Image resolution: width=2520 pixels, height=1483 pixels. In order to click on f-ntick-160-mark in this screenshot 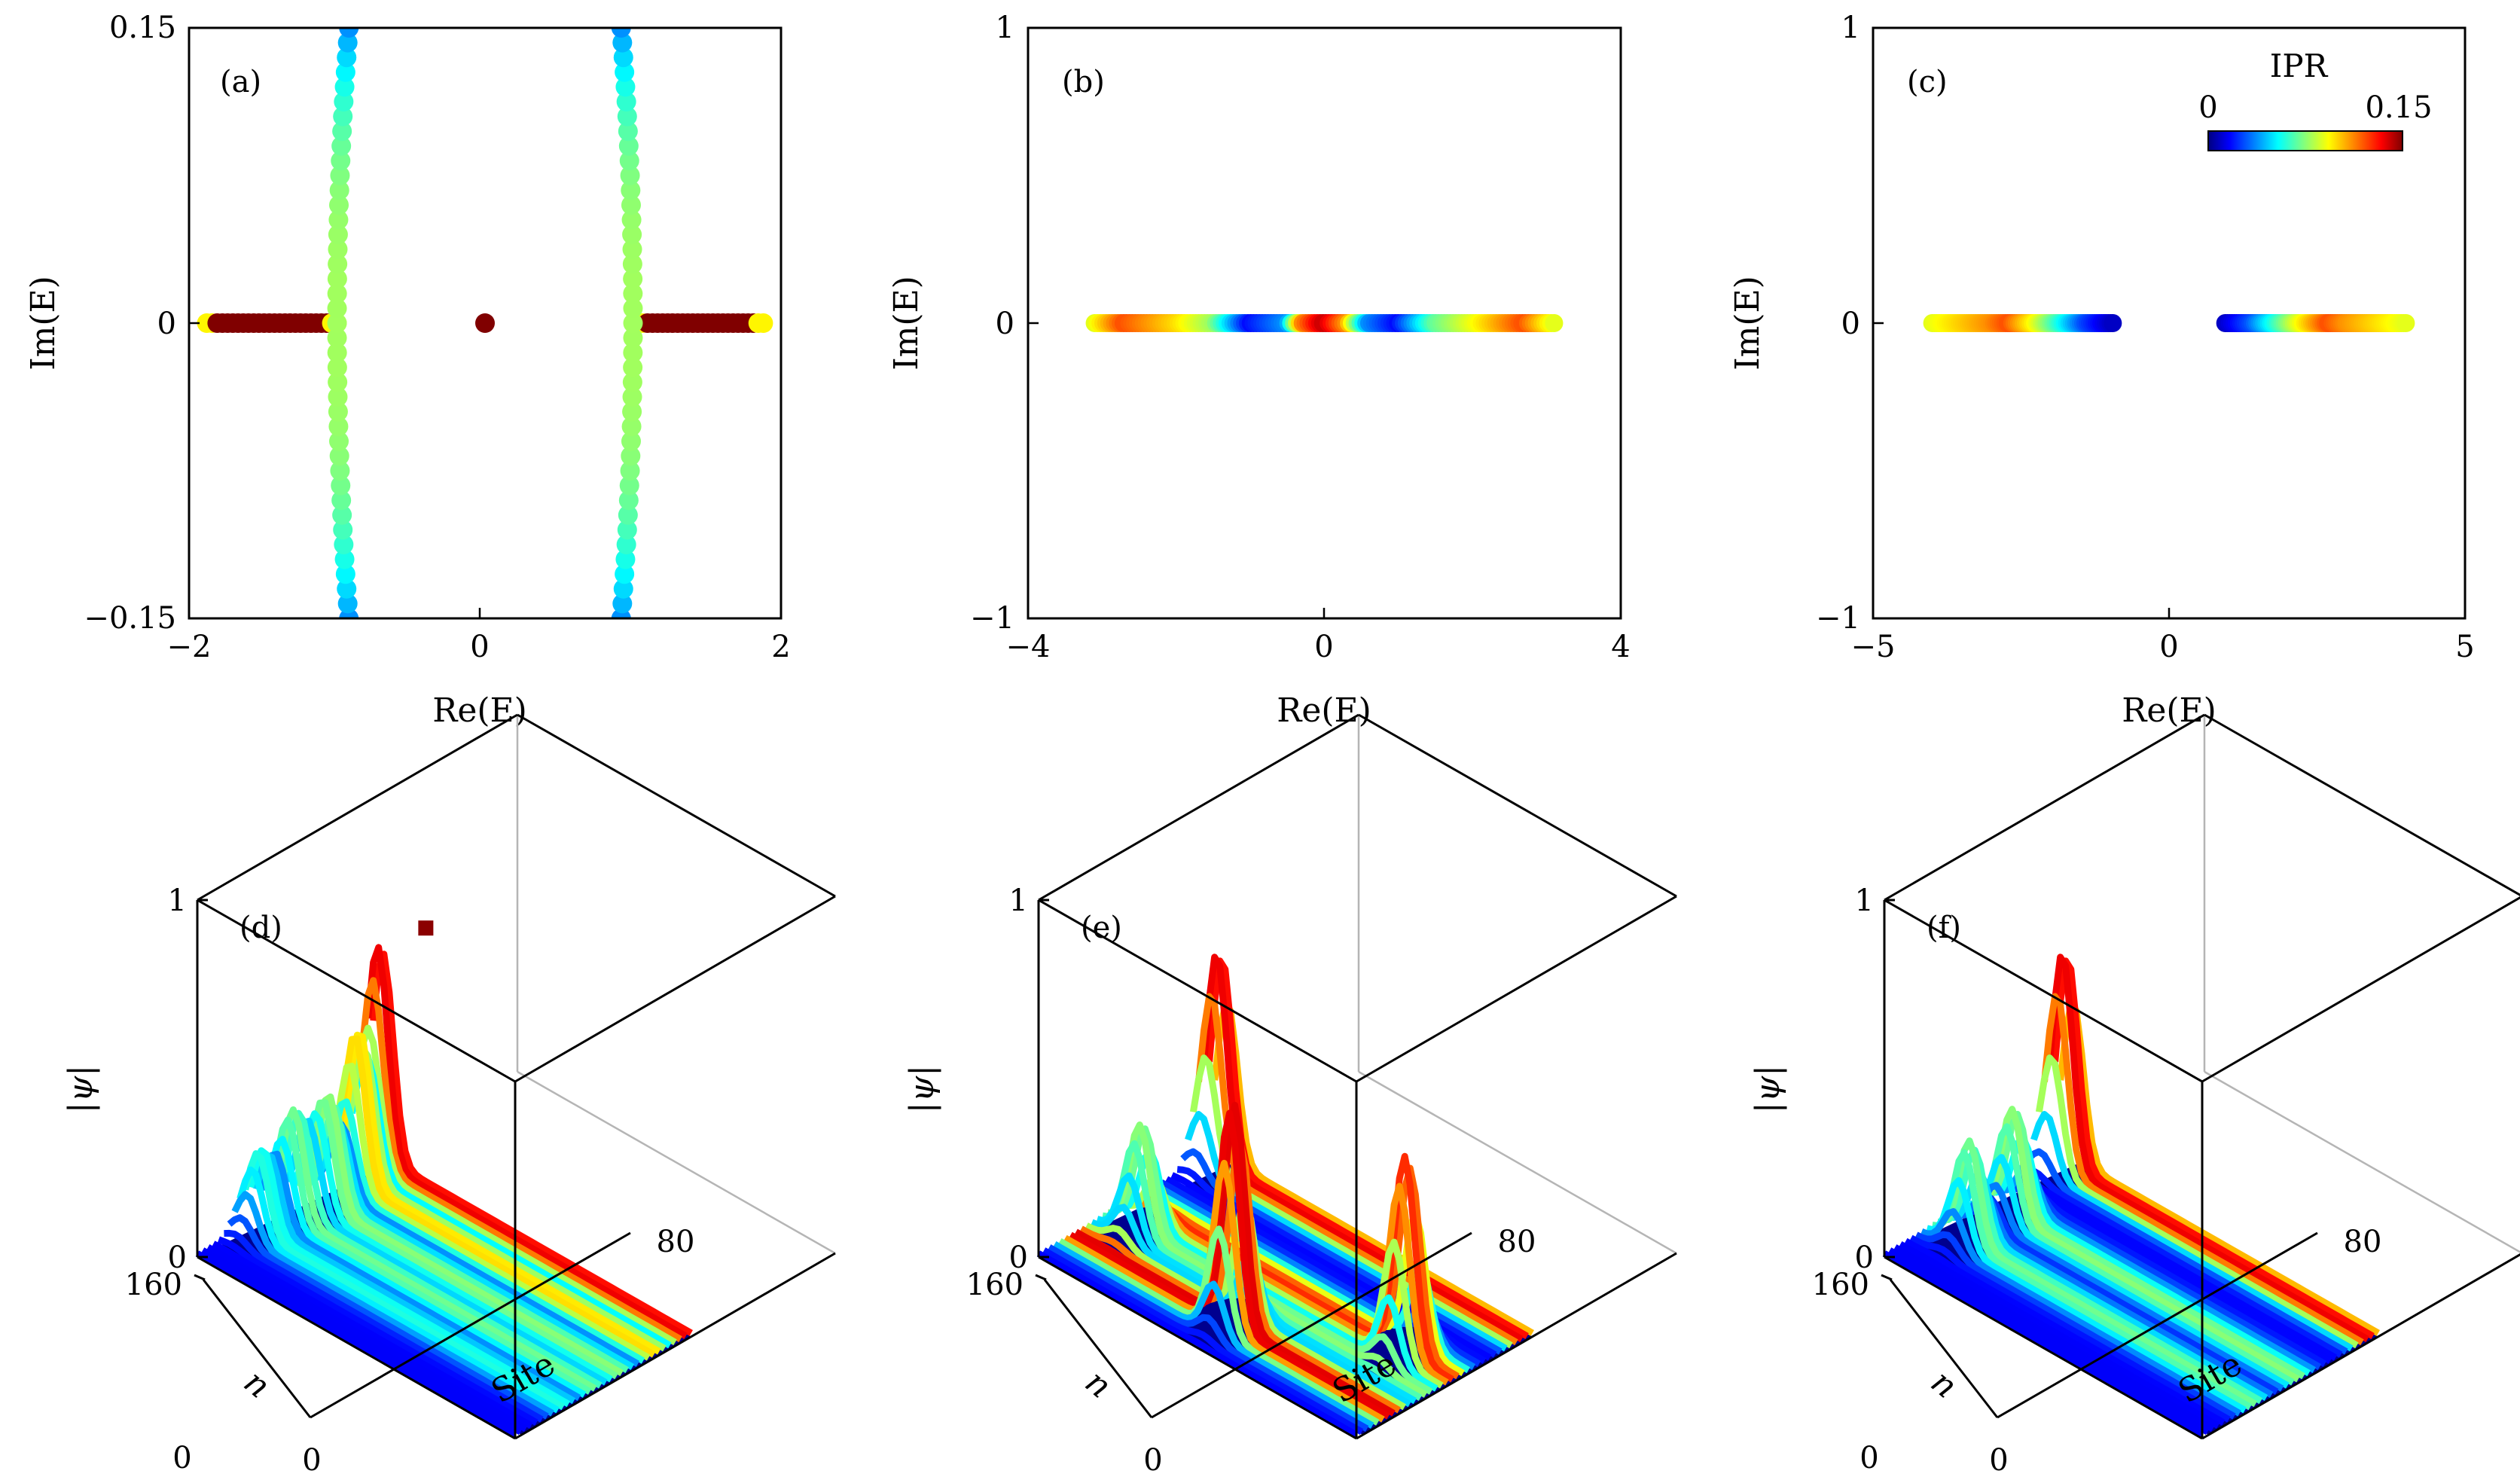, I will do `click(1887, 1277)`.